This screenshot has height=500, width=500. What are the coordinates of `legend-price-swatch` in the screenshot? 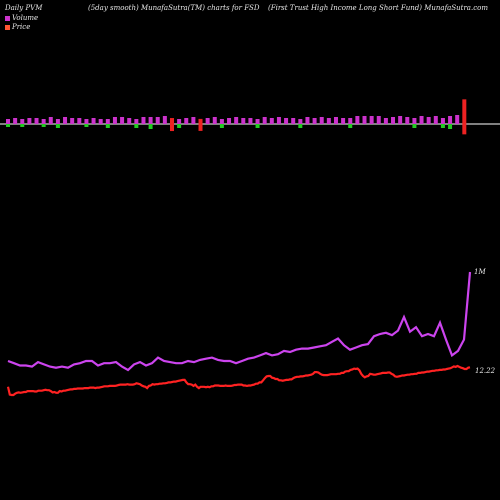 It's located at (7, 27).